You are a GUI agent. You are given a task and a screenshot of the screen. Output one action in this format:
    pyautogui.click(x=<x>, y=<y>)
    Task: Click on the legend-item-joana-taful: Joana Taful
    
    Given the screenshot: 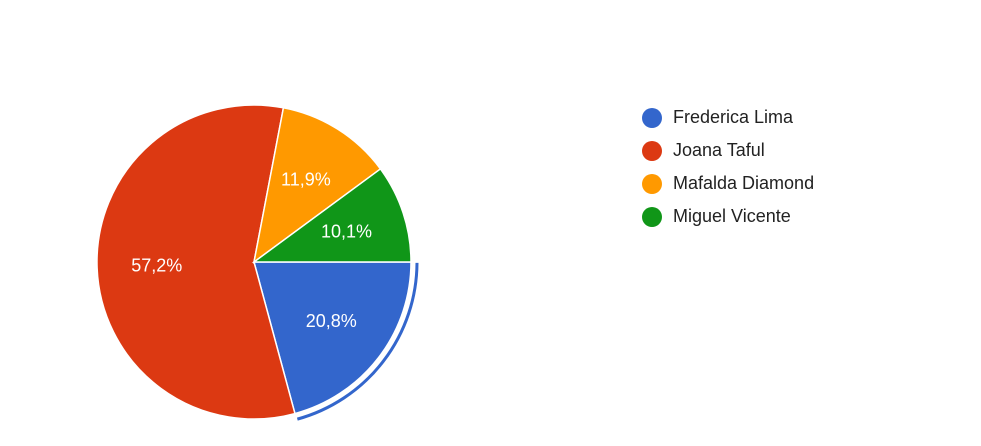 What is the action you would take?
    pyautogui.click(x=728, y=150)
    